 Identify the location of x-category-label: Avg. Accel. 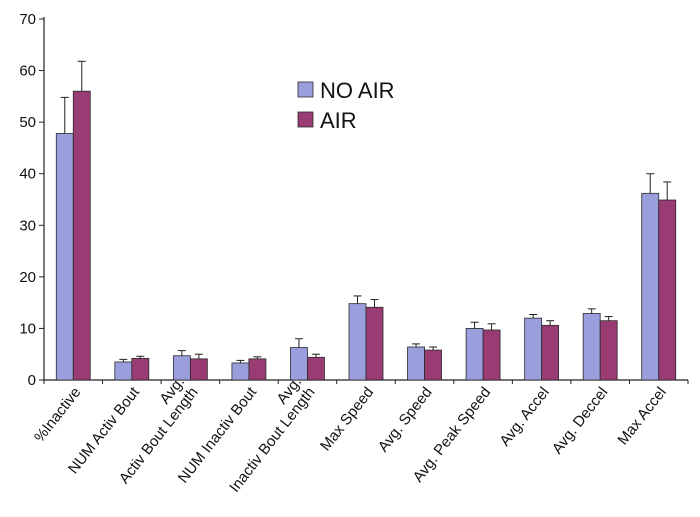
(524, 416).